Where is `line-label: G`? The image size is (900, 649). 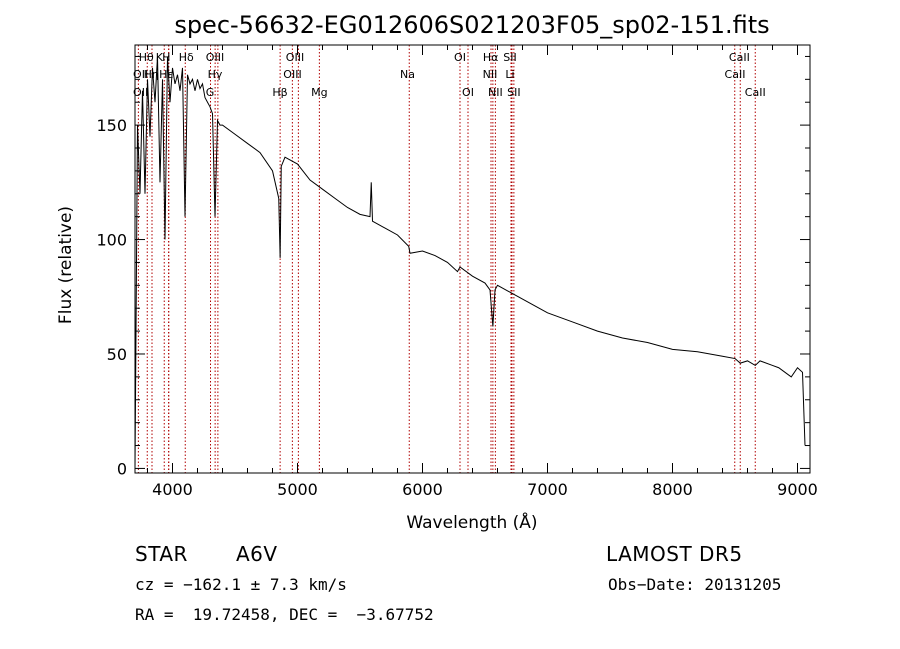 line-label: G is located at coordinates (210, 92).